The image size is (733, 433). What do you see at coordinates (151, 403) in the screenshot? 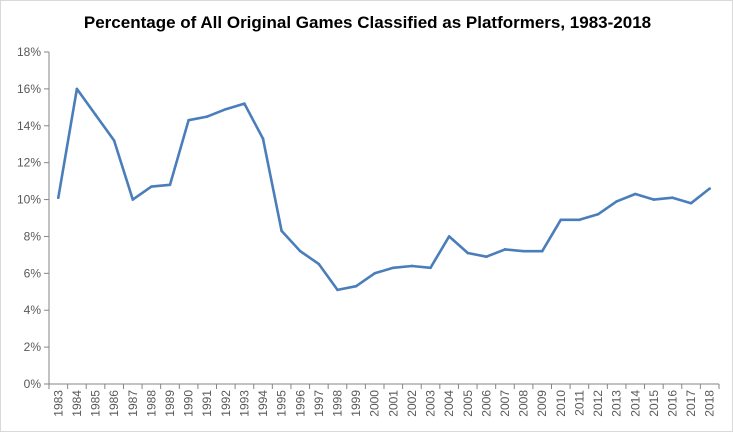
I see `x-tick-label: 1988` at bounding box center [151, 403].